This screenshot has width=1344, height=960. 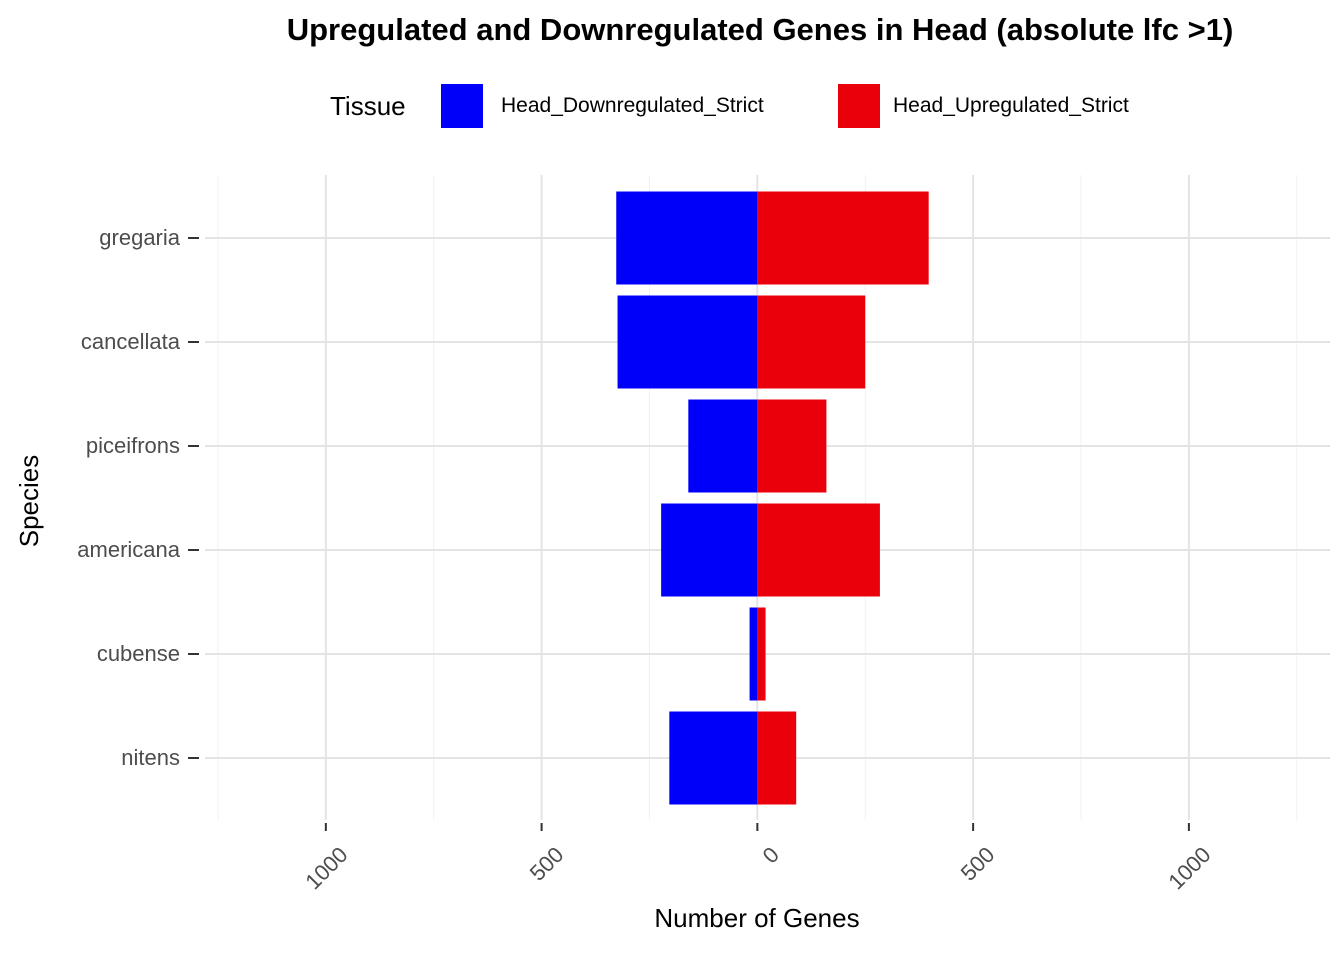 What do you see at coordinates (761, 654) in the screenshot?
I see `bar-upregulated-cubense` at bounding box center [761, 654].